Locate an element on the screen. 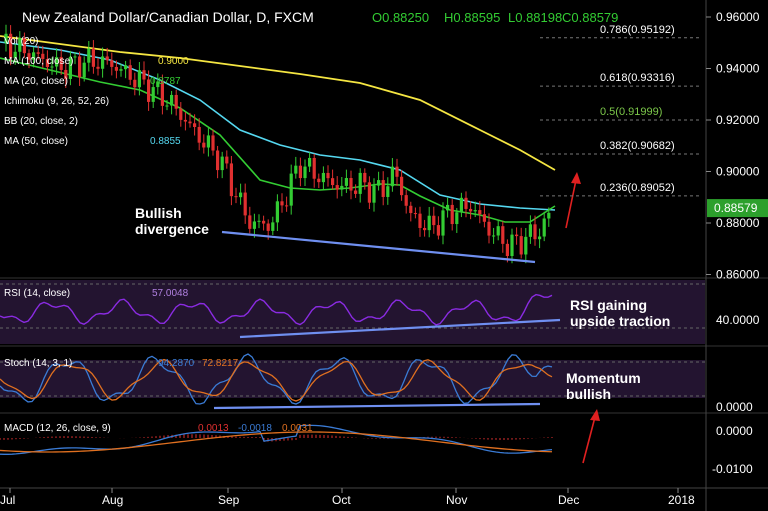 This screenshot has width=768, height=511. macd-label: MACD (12, 26, close, 9) is located at coordinates (57, 428).